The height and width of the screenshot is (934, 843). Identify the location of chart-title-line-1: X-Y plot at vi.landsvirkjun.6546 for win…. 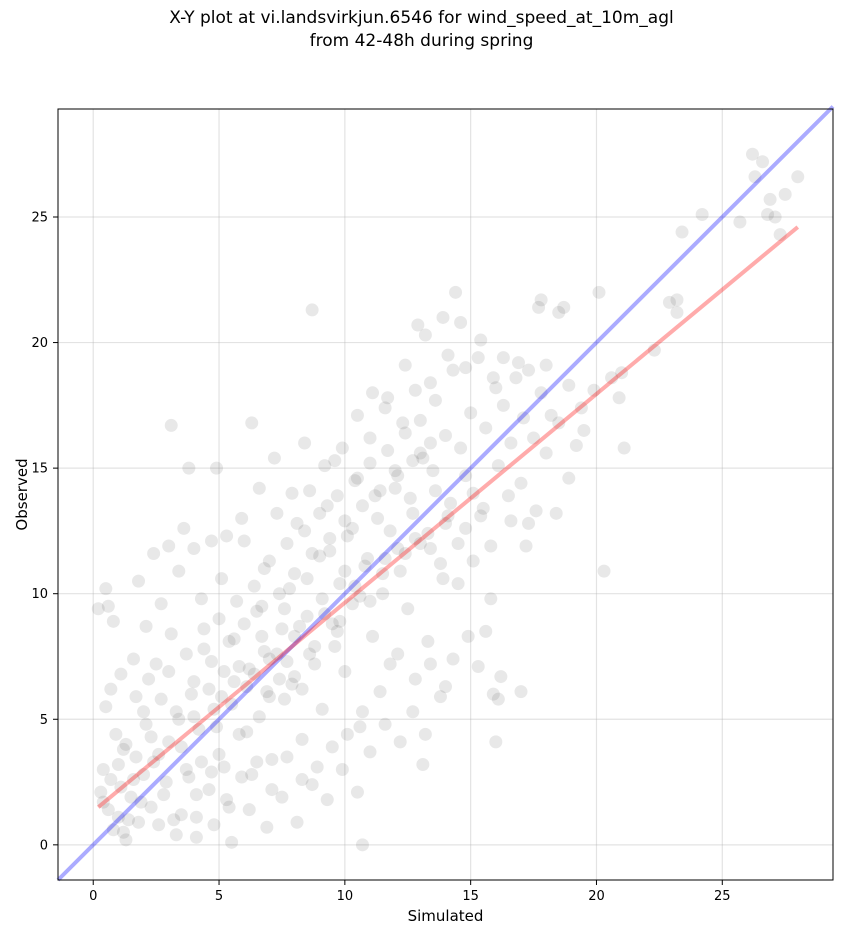
(421, 18).